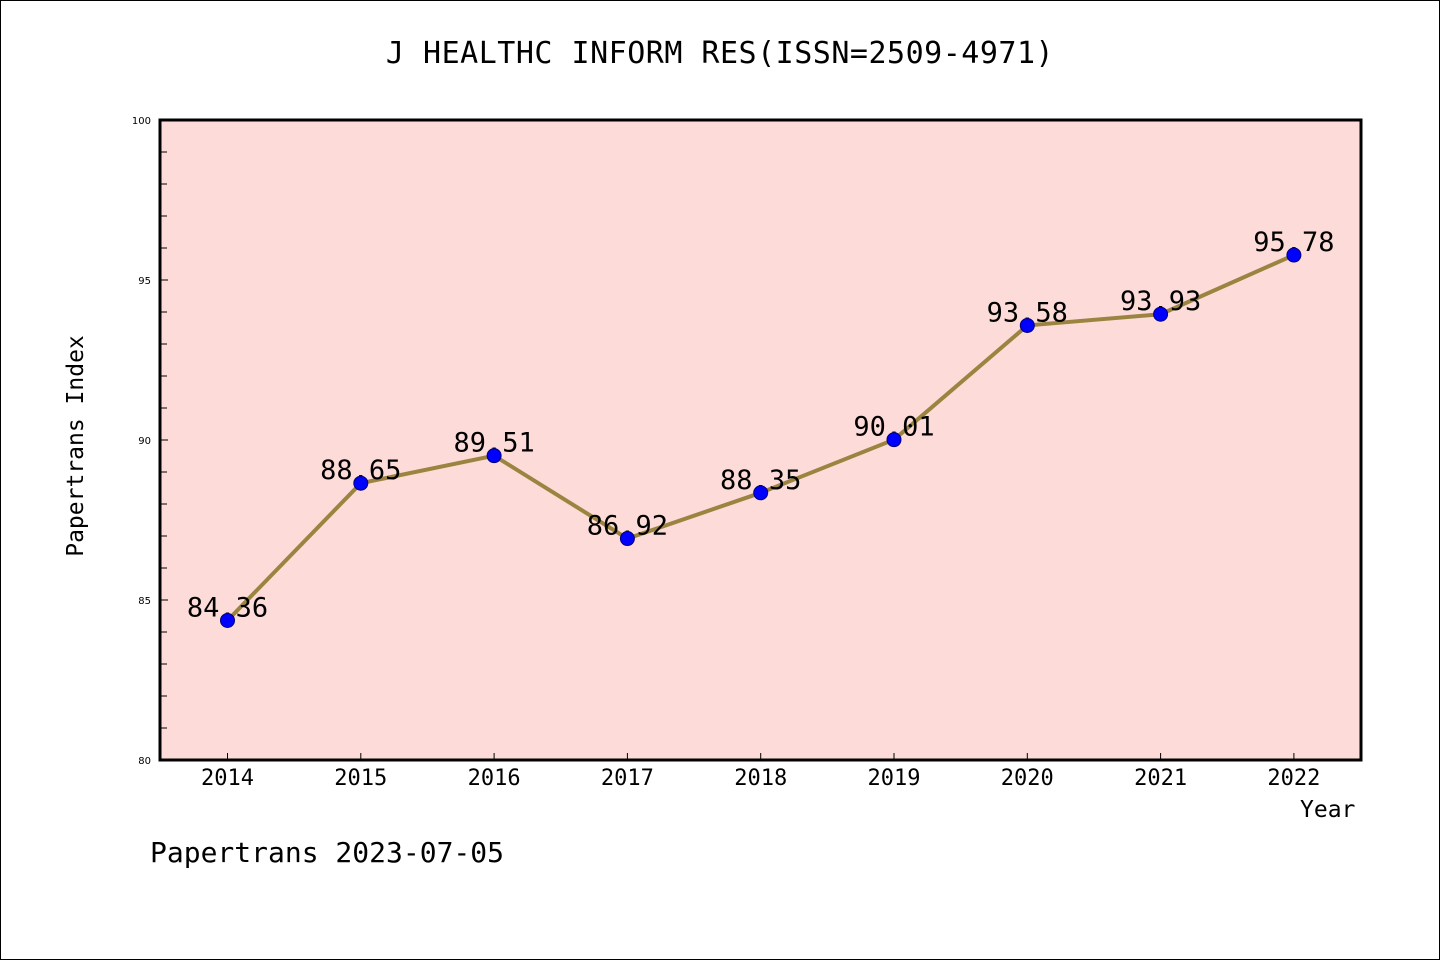 This screenshot has width=1440, height=960. What do you see at coordinates (894, 778) in the screenshot?
I see `x-tick-label: 2019` at bounding box center [894, 778].